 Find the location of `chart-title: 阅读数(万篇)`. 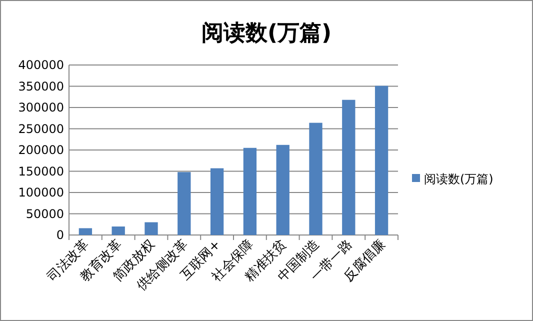

chart-title: 阅读数(万篇) is located at coordinates (266, 33).